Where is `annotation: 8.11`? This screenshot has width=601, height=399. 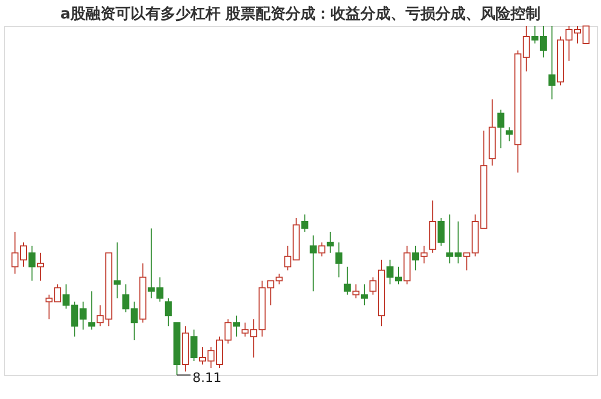
annotation: 8.11 is located at coordinates (207, 378).